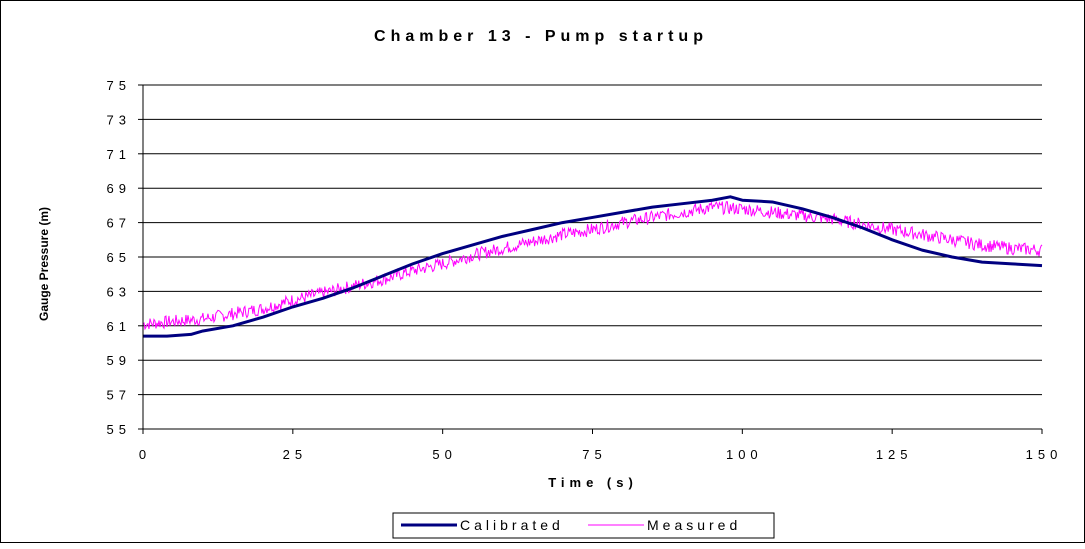 The image size is (1085, 549). What do you see at coordinates (744, 454) in the screenshot?
I see `x-tick-label: 100` at bounding box center [744, 454].